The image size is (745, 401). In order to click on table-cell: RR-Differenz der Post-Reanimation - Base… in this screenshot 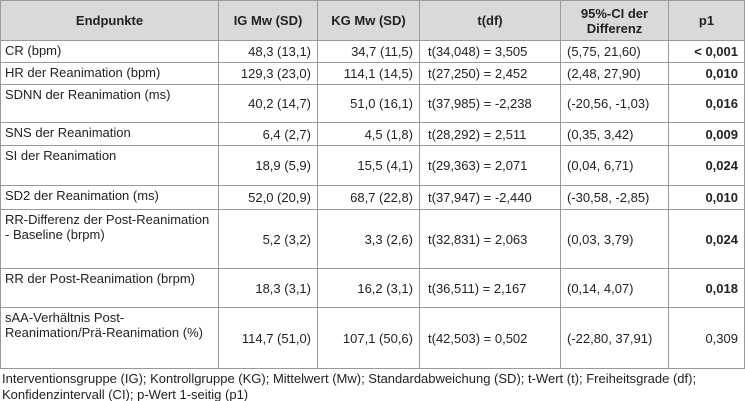, I will do `click(109, 239)`.